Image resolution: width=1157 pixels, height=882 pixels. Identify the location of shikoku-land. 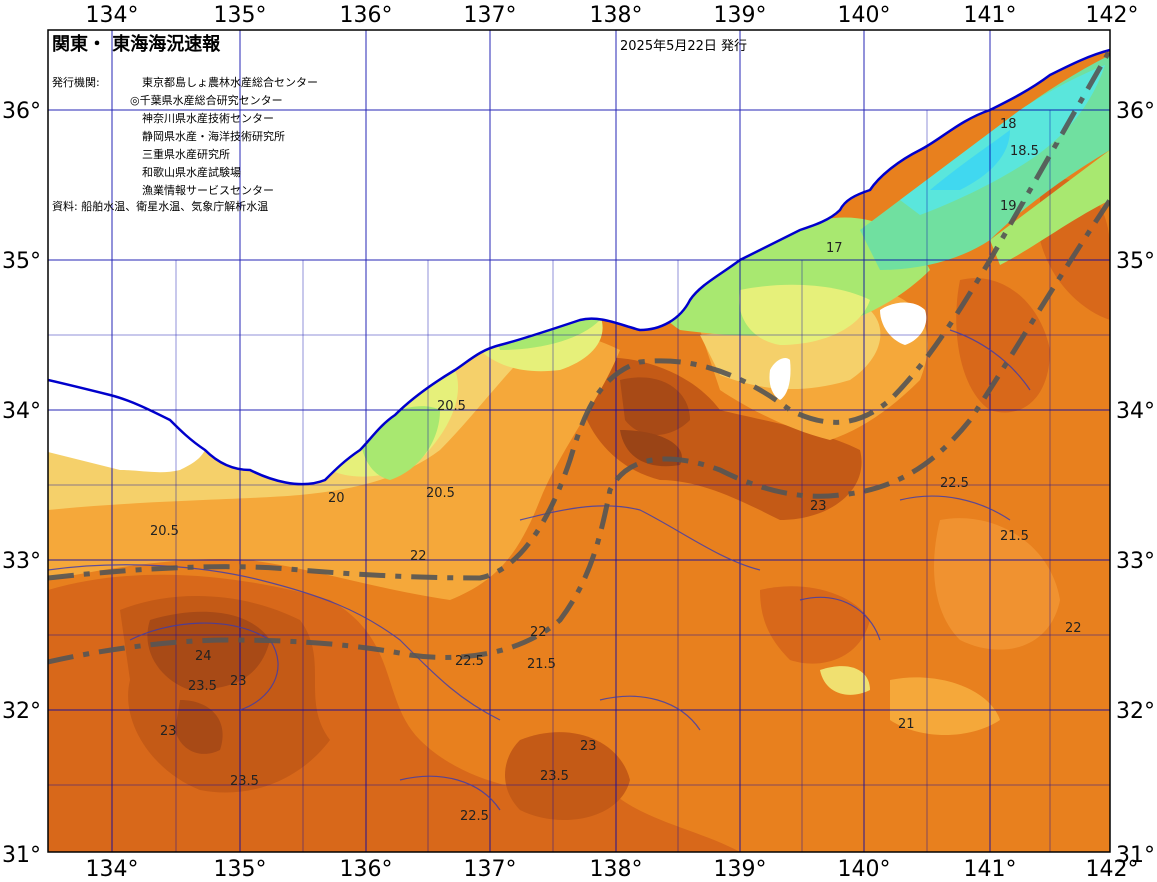
(126, 426).